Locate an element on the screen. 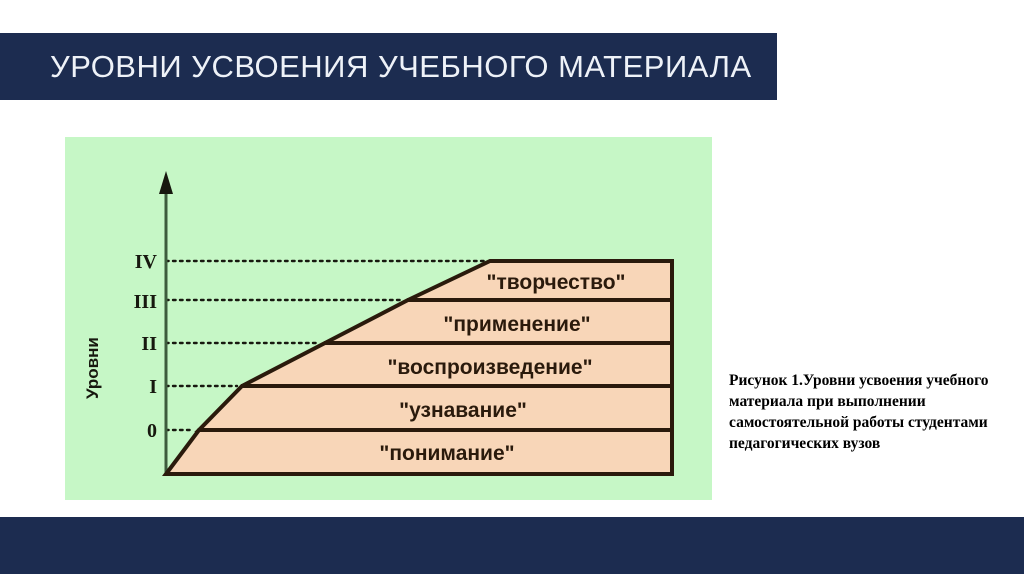 Image resolution: width=1024 pixels, height=574 pixels. page-title: УРОВНИ УСВОЕНИЯ УЧЕБНОГО МАТЕРИАЛА is located at coordinates (401, 66).